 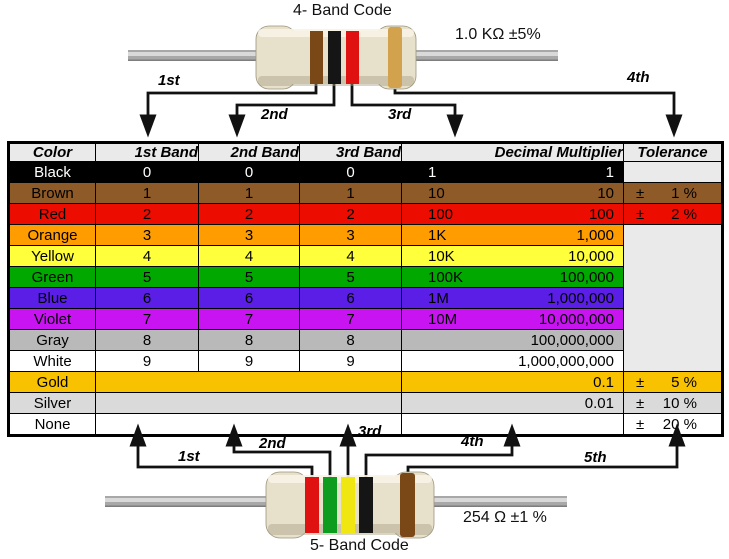 What do you see at coordinates (512, 403) in the screenshot?
I see `multiplier-cell: 0.01` at bounding box center [512, 403].